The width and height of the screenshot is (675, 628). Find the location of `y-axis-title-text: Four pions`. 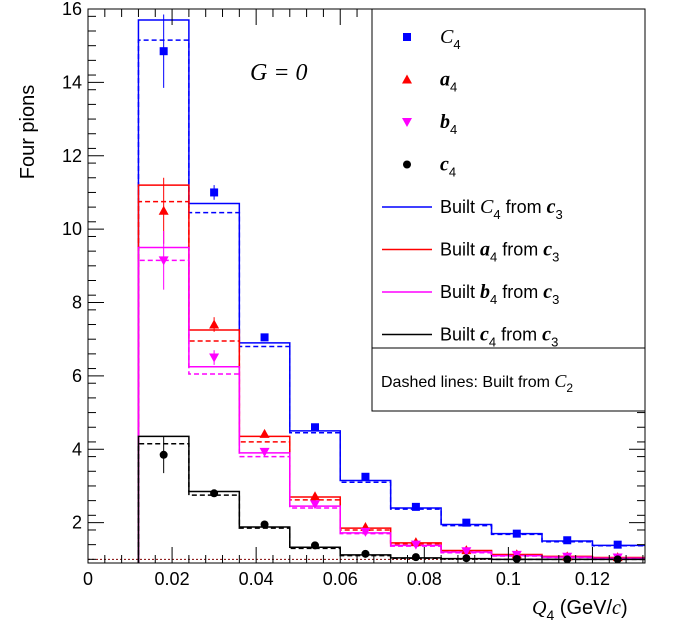

y-axis-title-text: Four pions is located at coordinates (28, 132).